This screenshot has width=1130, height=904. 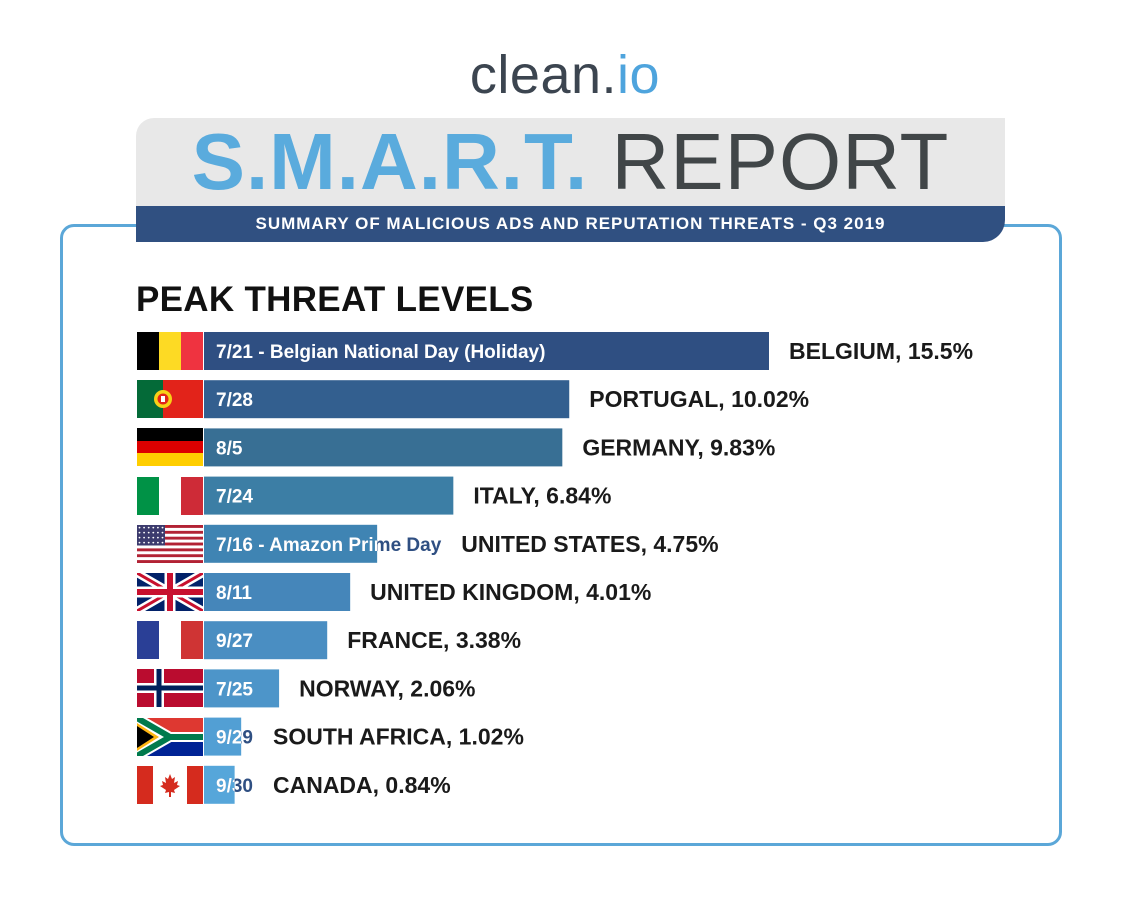 I want to click on bar-italy, so click(x=329, y=495).